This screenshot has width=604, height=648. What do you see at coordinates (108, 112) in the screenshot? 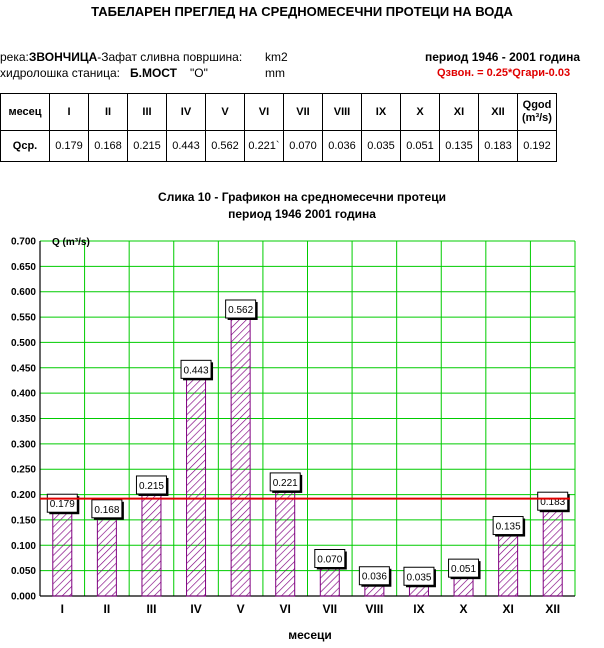
I see `month-header: II` at bounding box center [108, 112].